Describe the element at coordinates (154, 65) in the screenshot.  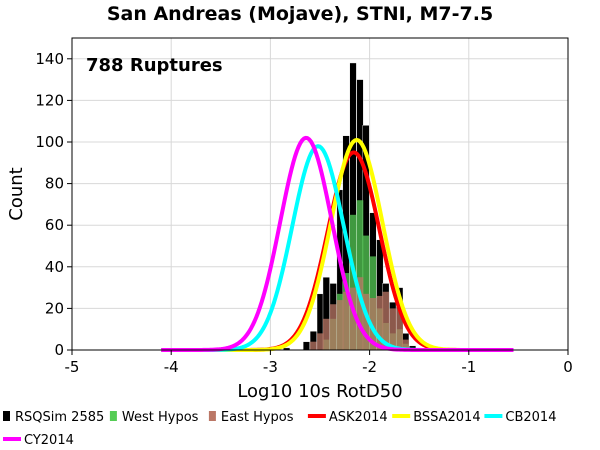
I see `rupture-count-annotation: 788 Ruptures` at that location.